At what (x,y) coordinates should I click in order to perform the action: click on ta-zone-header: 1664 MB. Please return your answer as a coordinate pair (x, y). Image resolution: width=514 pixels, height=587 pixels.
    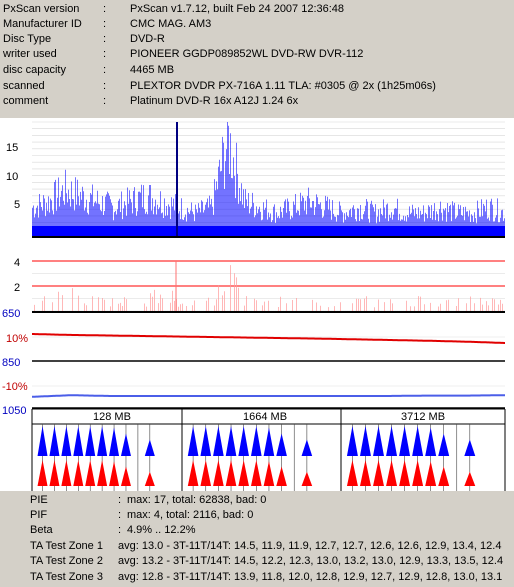
    Looking at the image, I should click on (265, 417).